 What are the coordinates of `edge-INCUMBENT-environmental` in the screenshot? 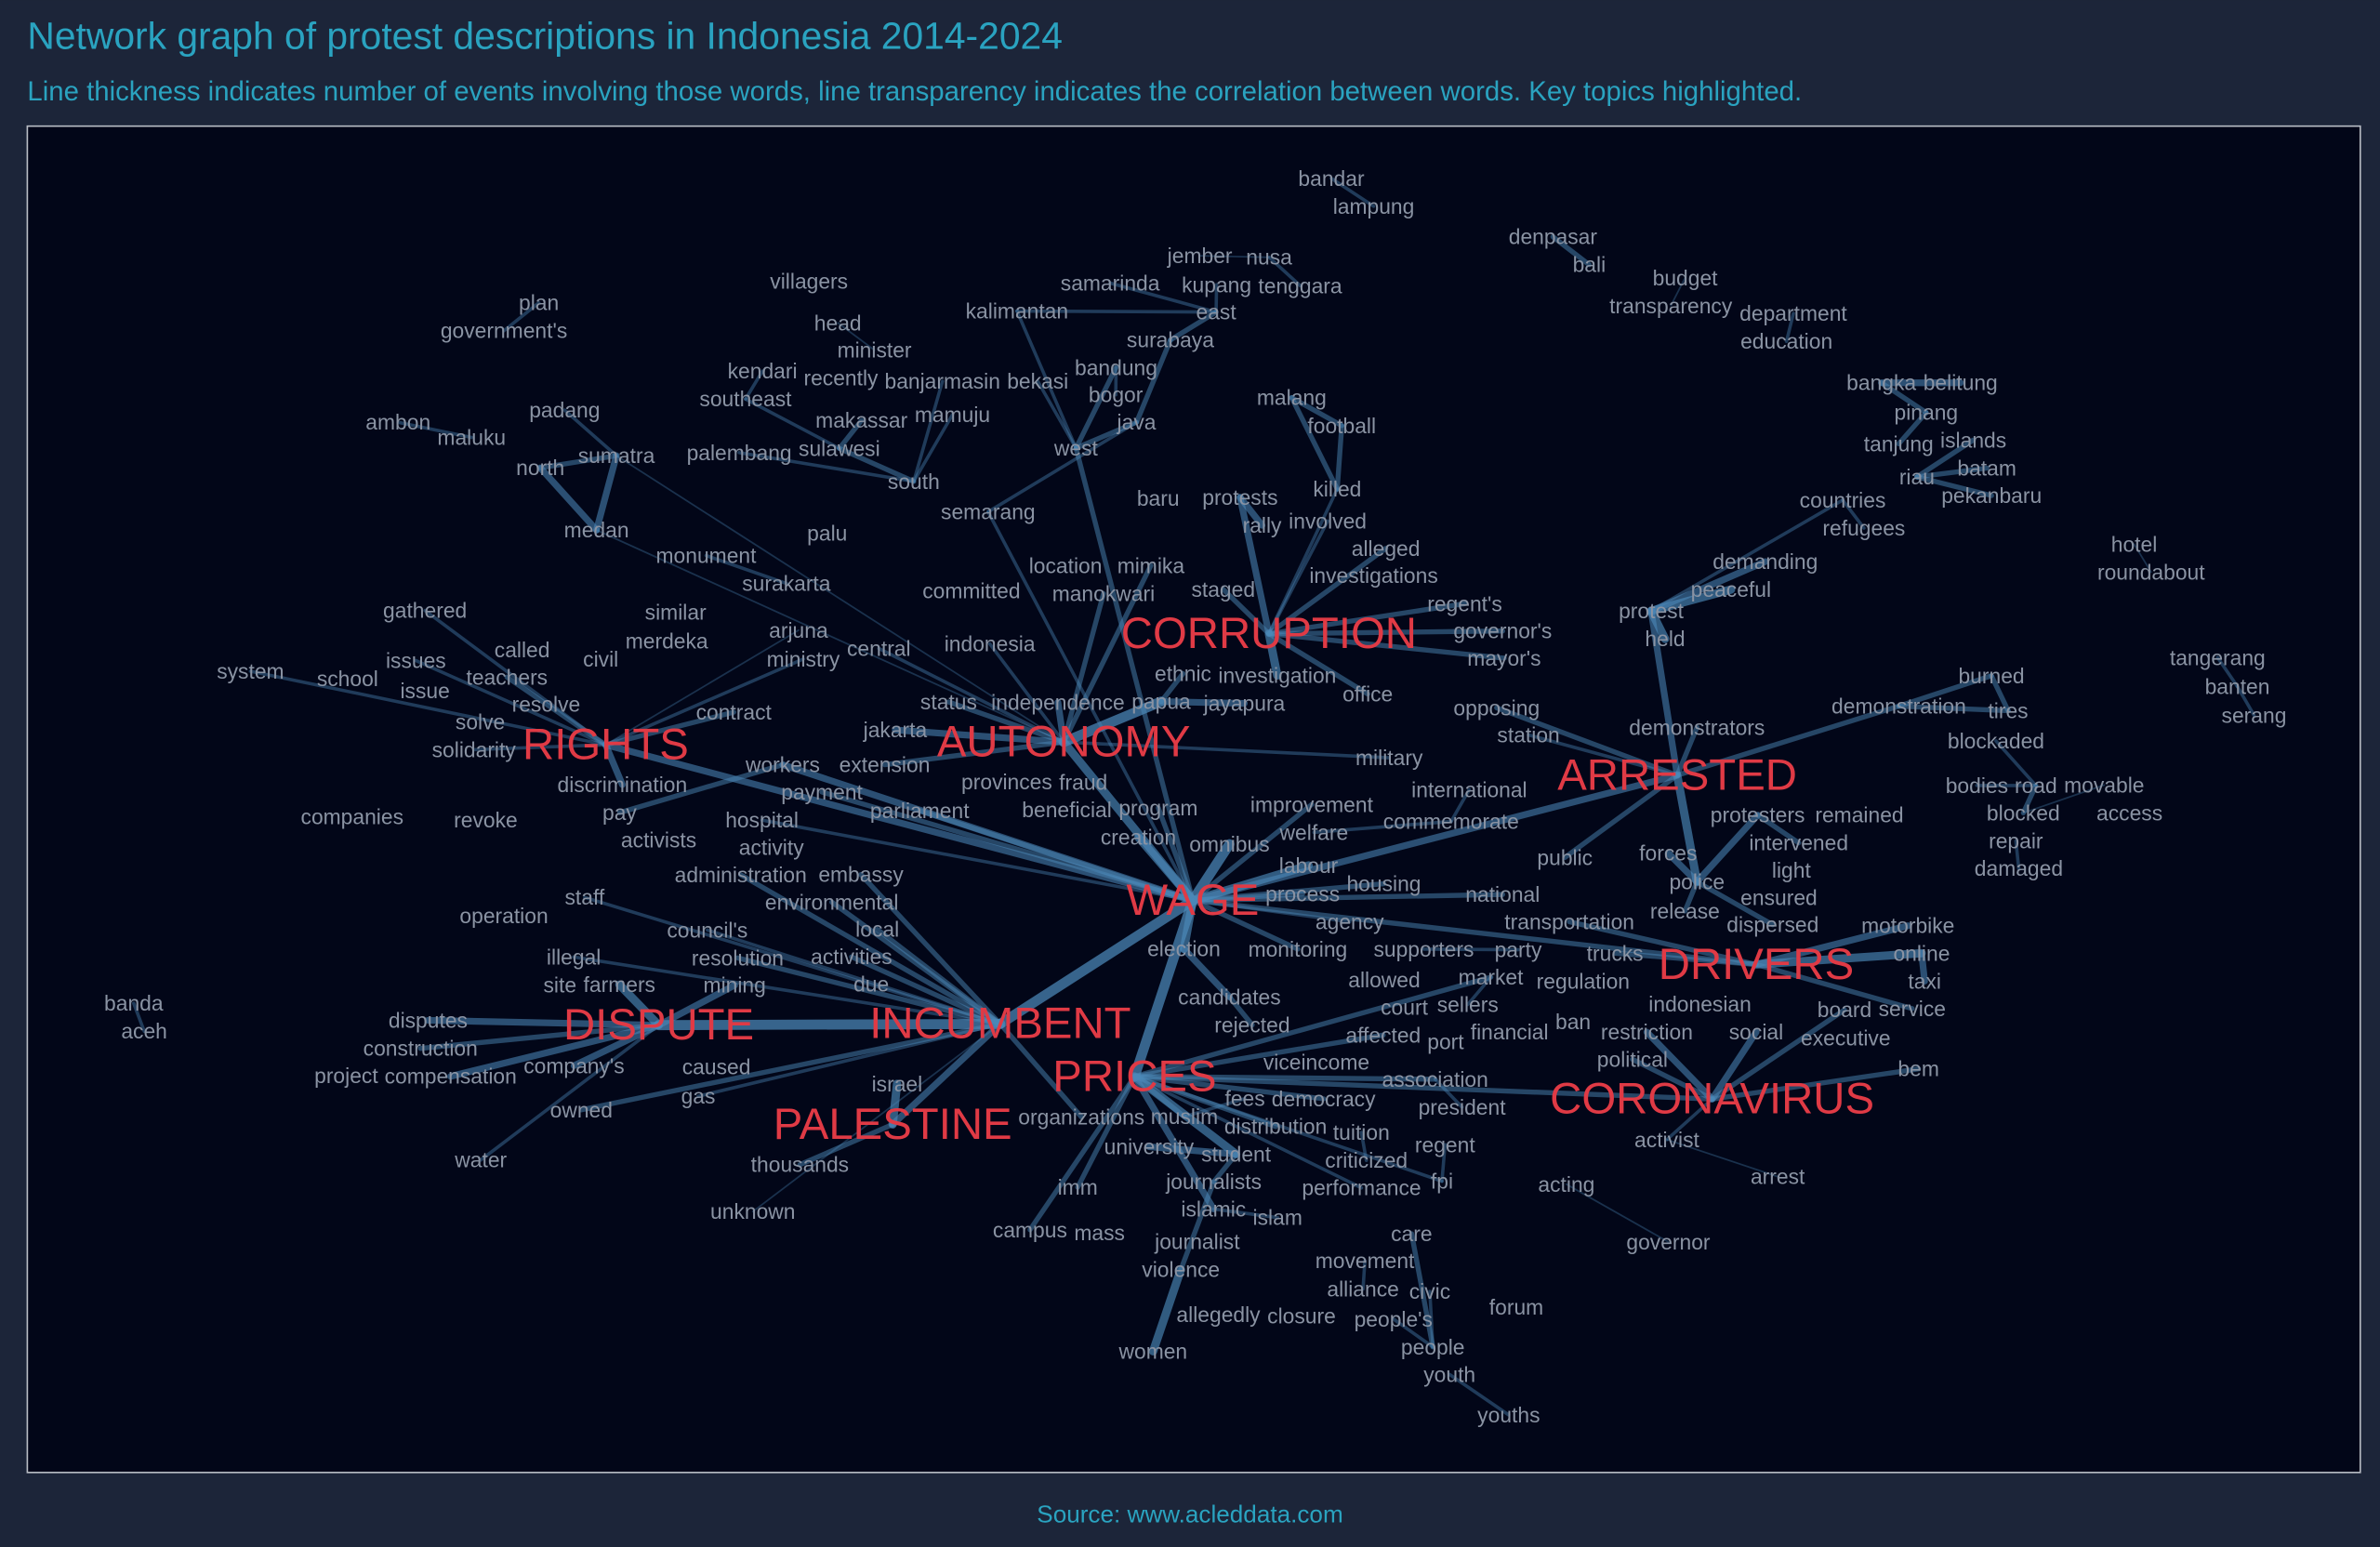 It's located at (916, 963).